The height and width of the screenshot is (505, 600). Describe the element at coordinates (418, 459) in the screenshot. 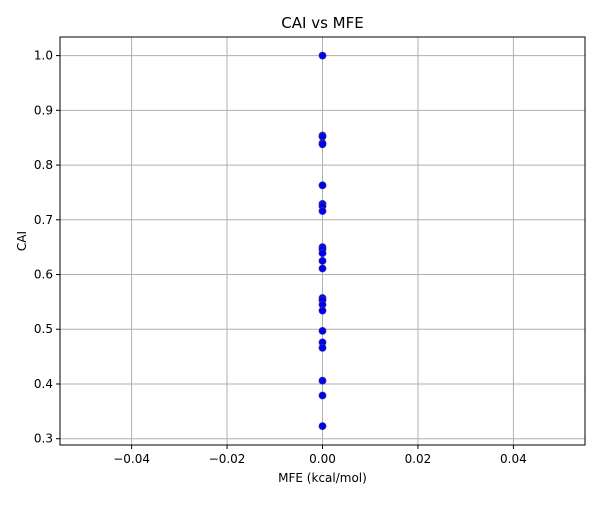

I see `x-tick-label: 0.02` at that location.